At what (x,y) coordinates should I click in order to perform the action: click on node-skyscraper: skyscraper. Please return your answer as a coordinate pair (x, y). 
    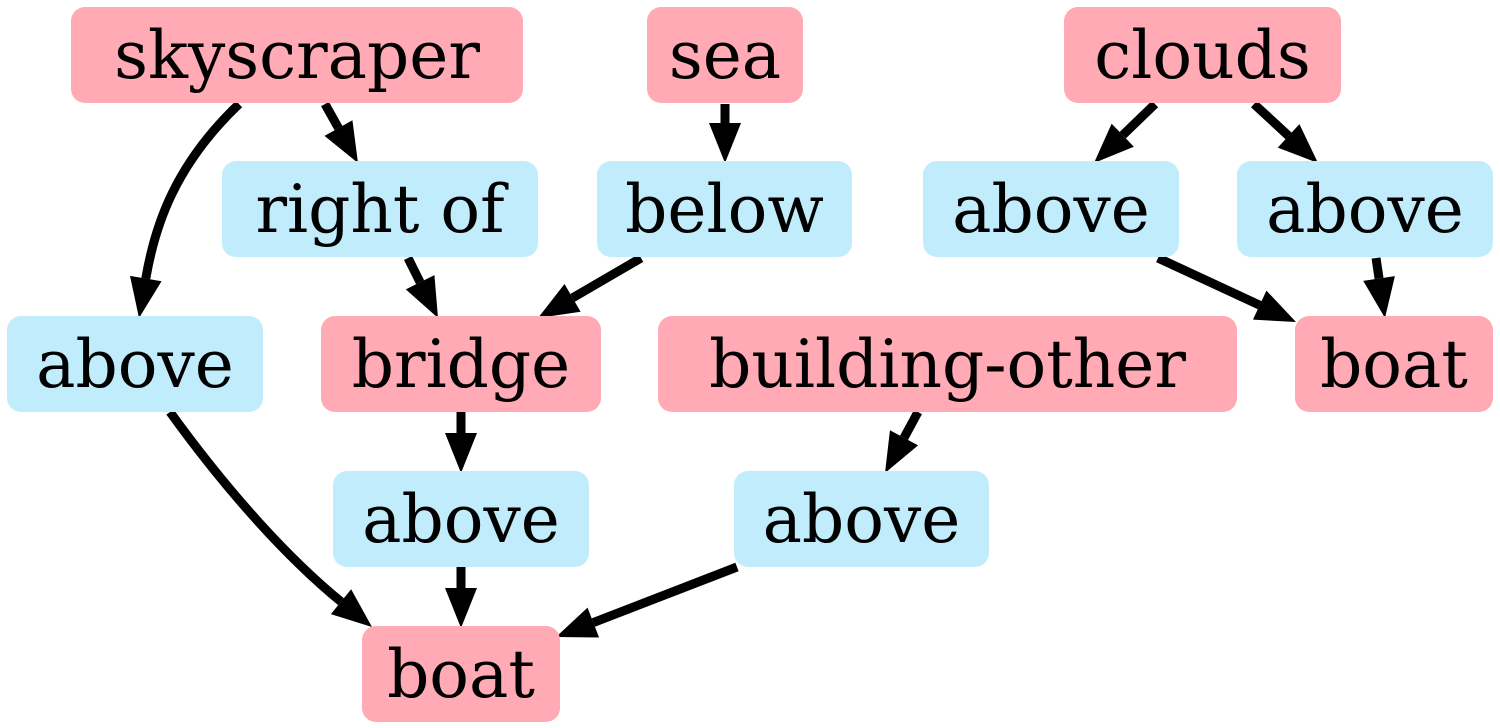
    Looking at the image, I should click on (297, 55).